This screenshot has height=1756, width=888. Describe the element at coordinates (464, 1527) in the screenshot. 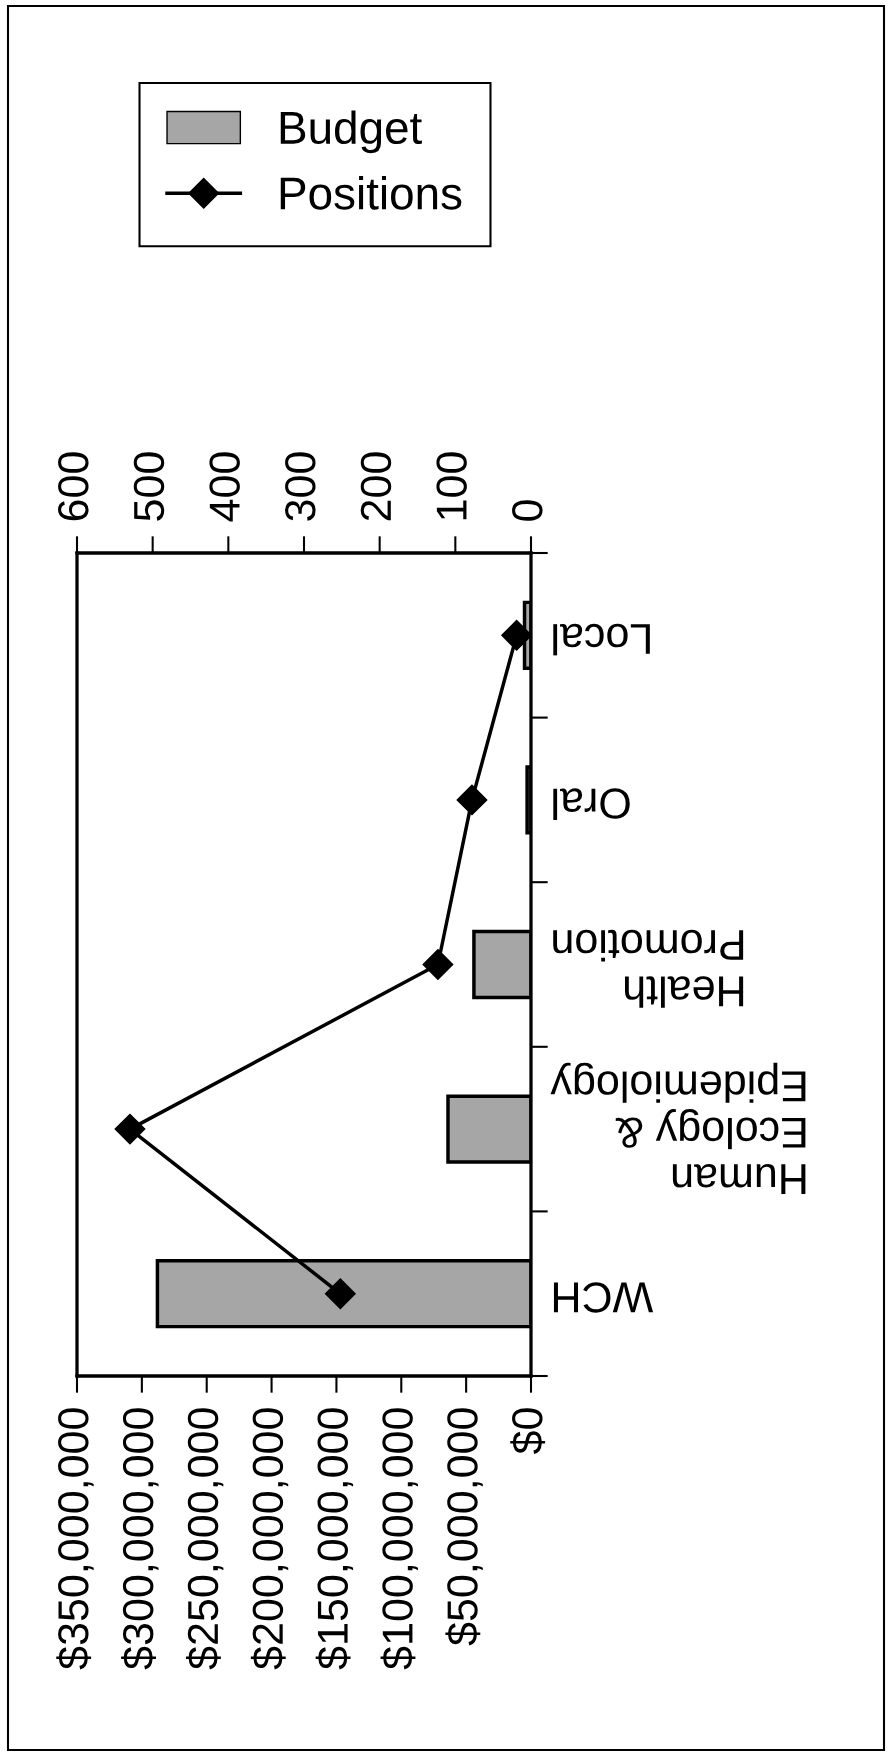

I see `x-tick-label: $50,000,000` at that location.